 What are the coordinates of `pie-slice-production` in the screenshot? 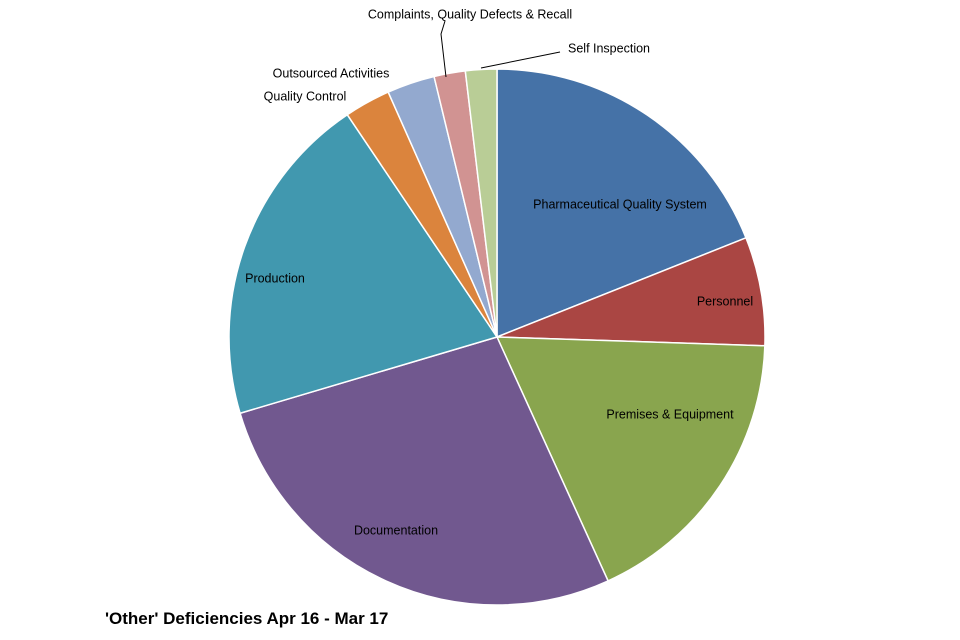 It's located at (363, 264).